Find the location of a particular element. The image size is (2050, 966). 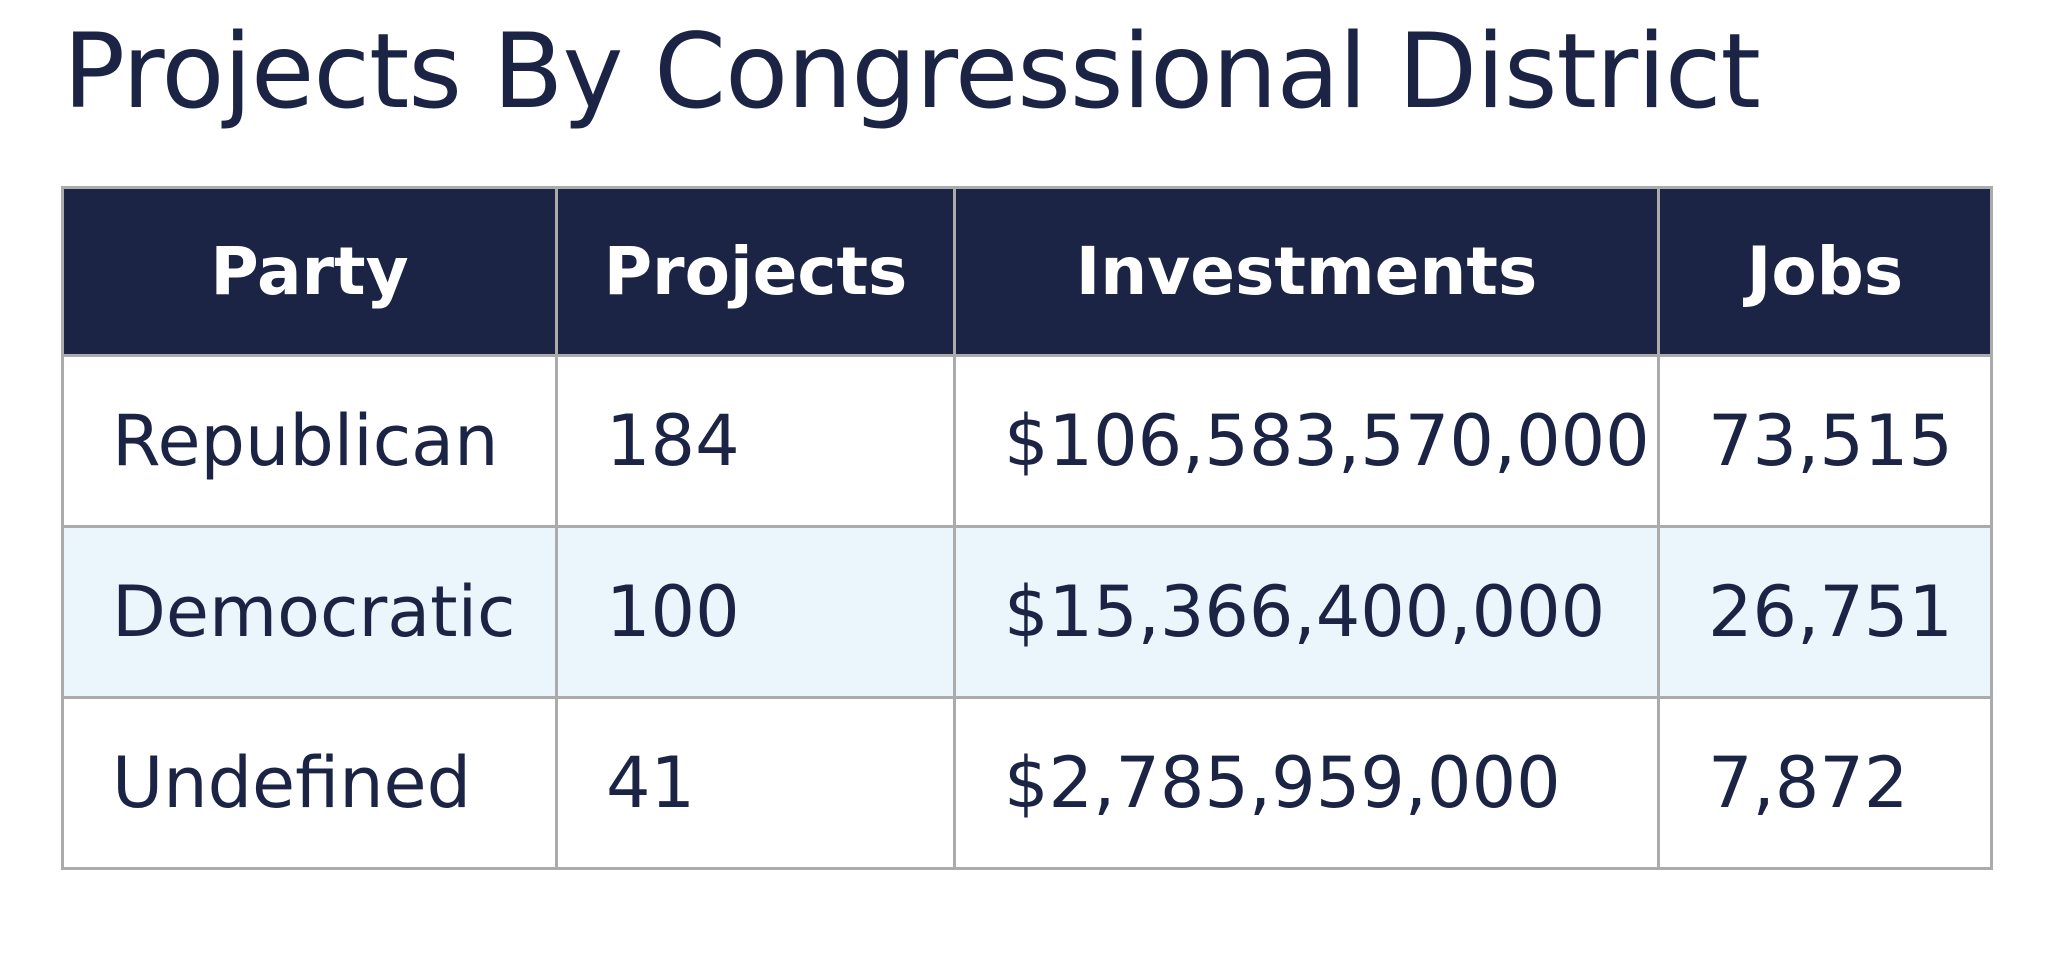

column-header-party: Party is located at coordinates (309, 271).